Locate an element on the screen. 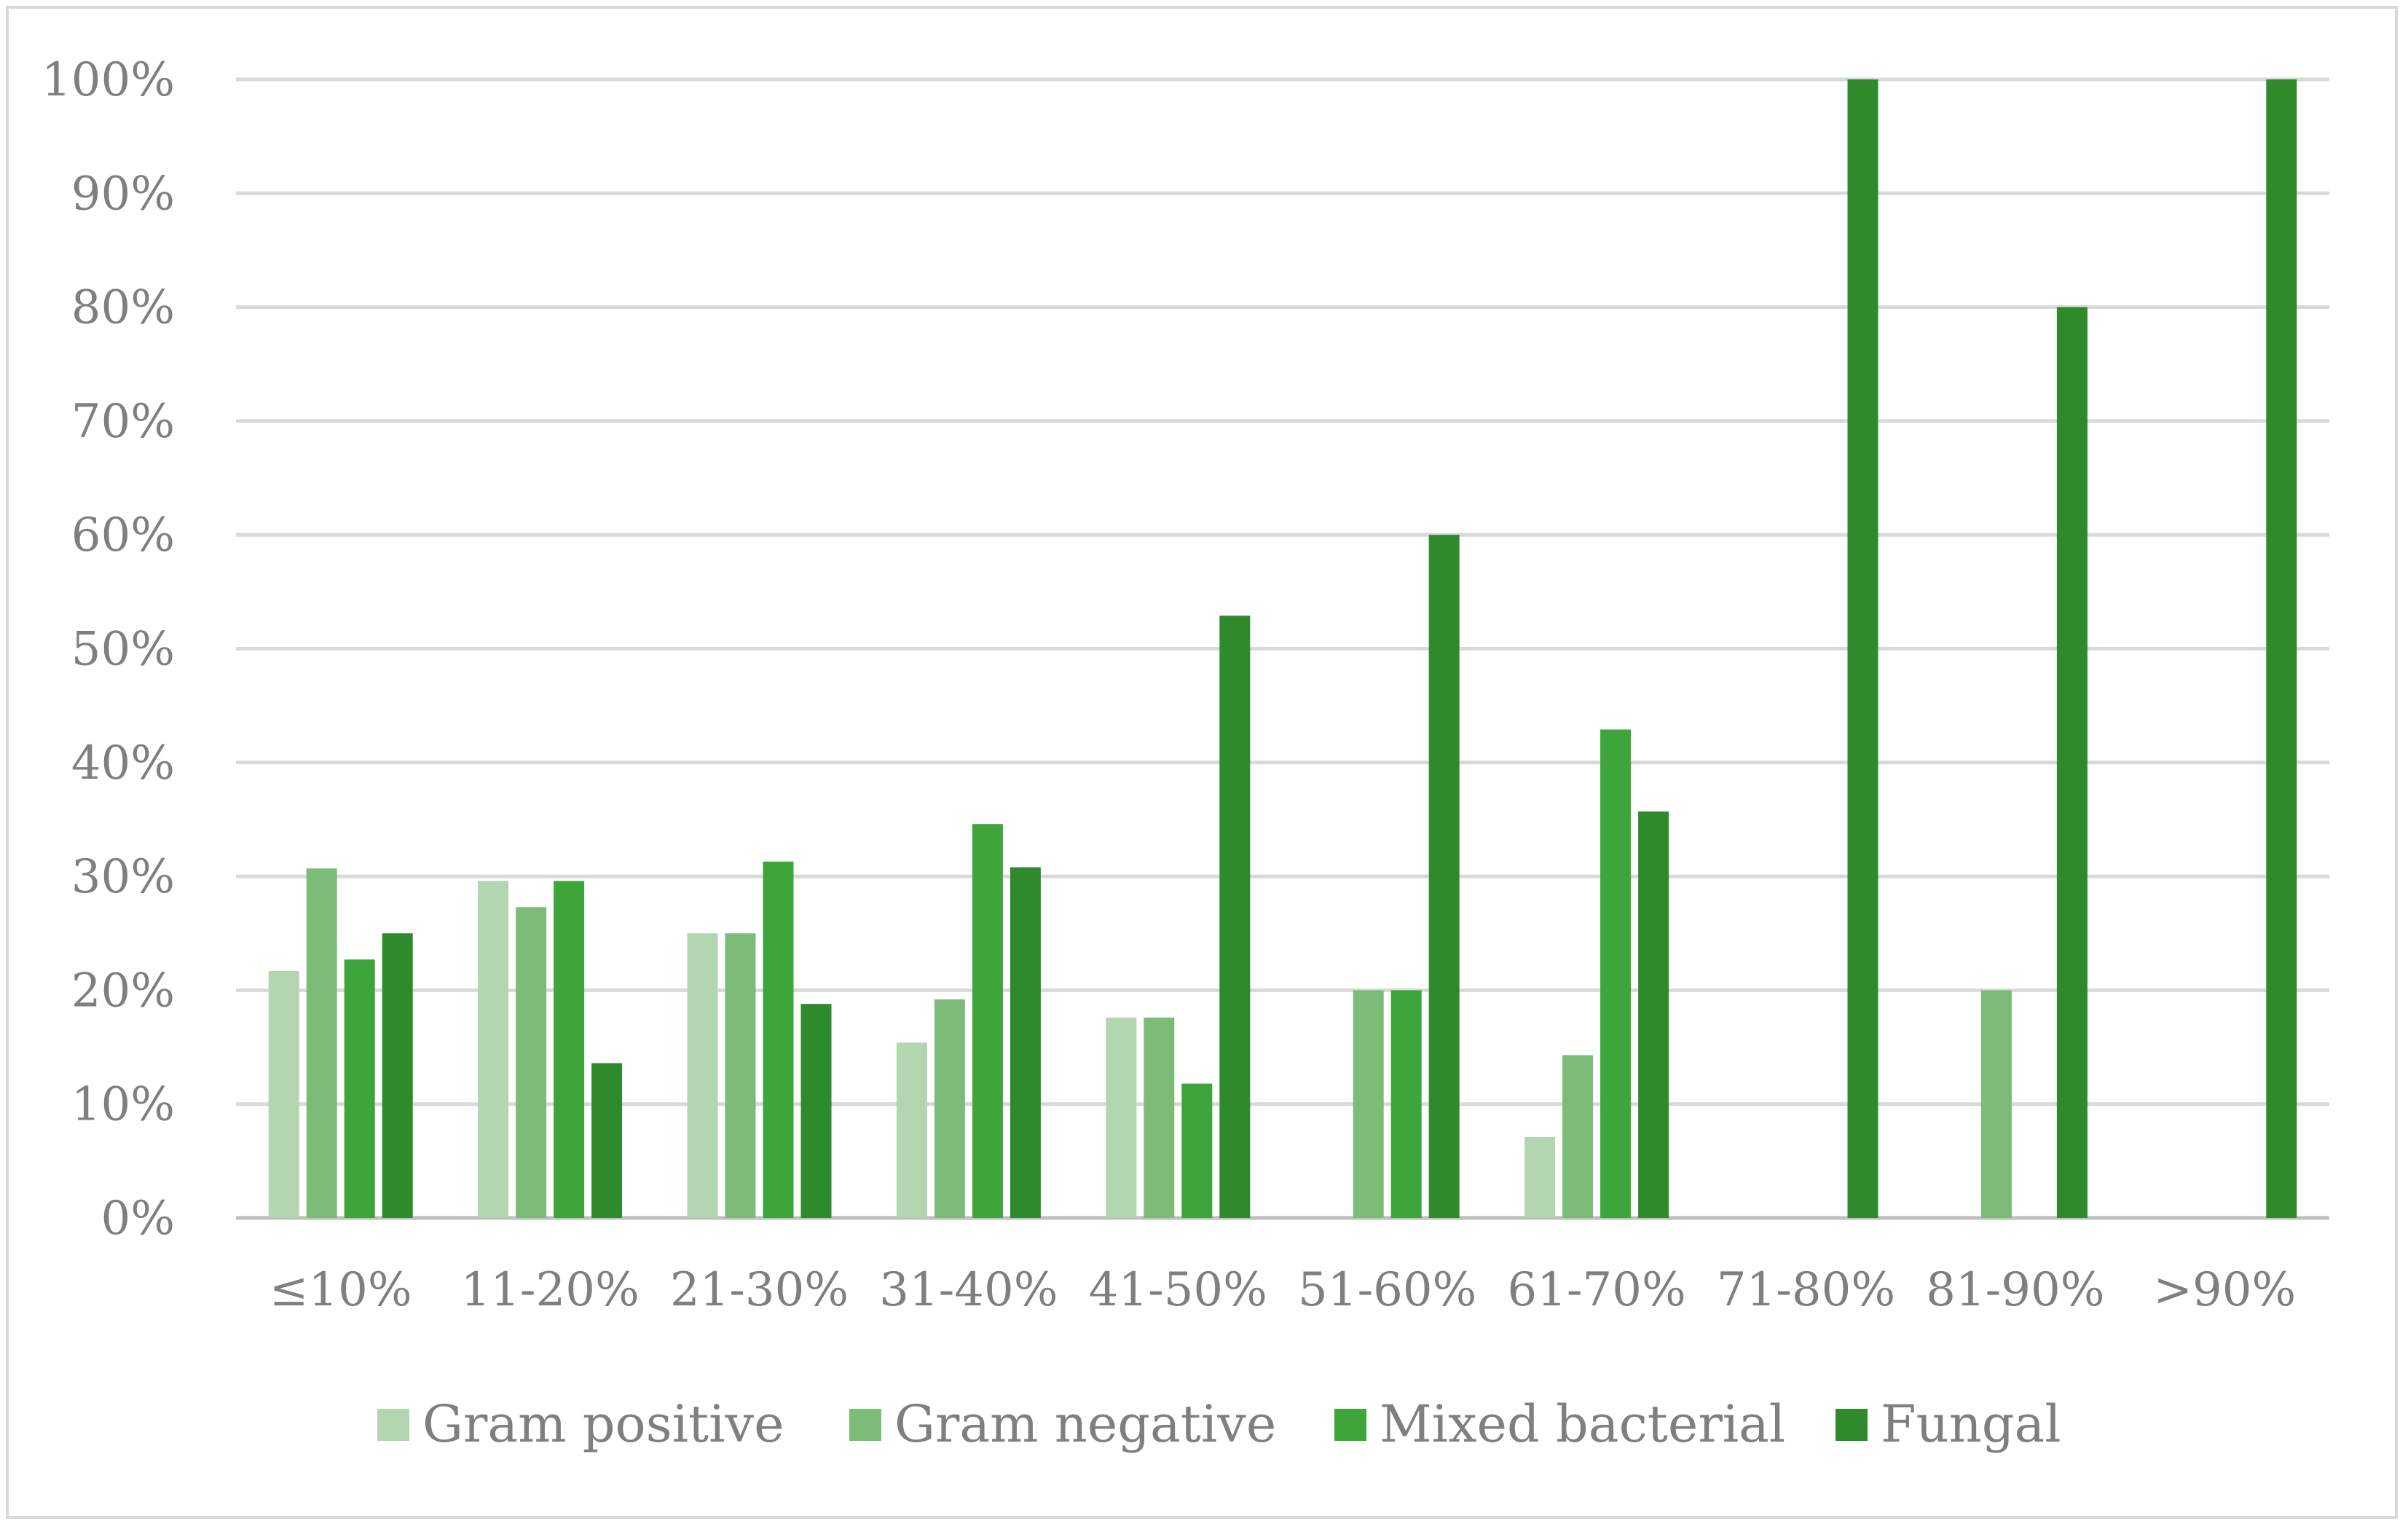  y-axis-ticks: 0% 10% 20% 30% 40% 50% 60% 70% 80% 90% 100% is located at coordinates (108, 649).